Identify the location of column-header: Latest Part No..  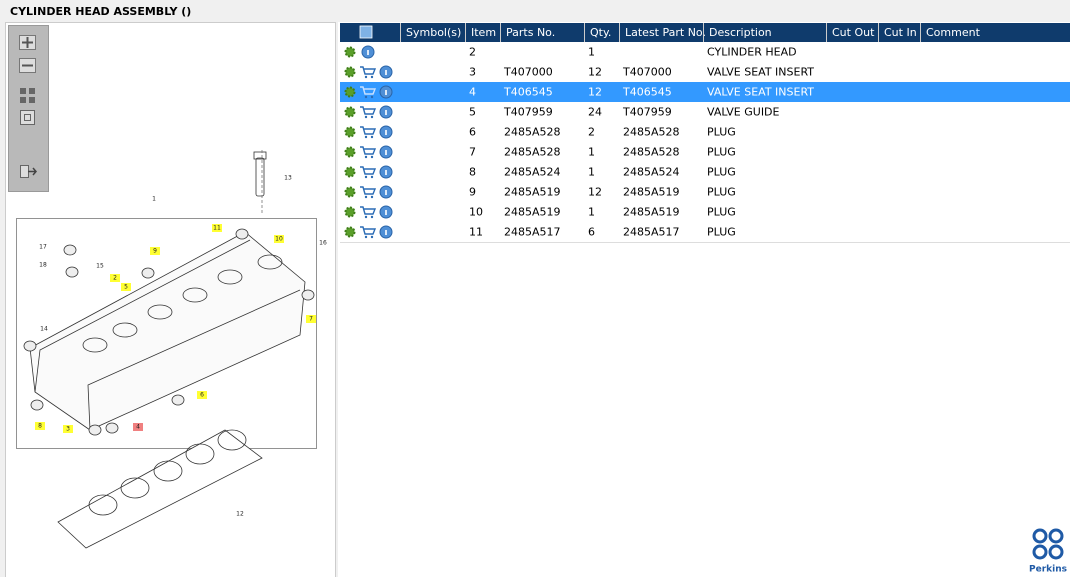
(665, 32).